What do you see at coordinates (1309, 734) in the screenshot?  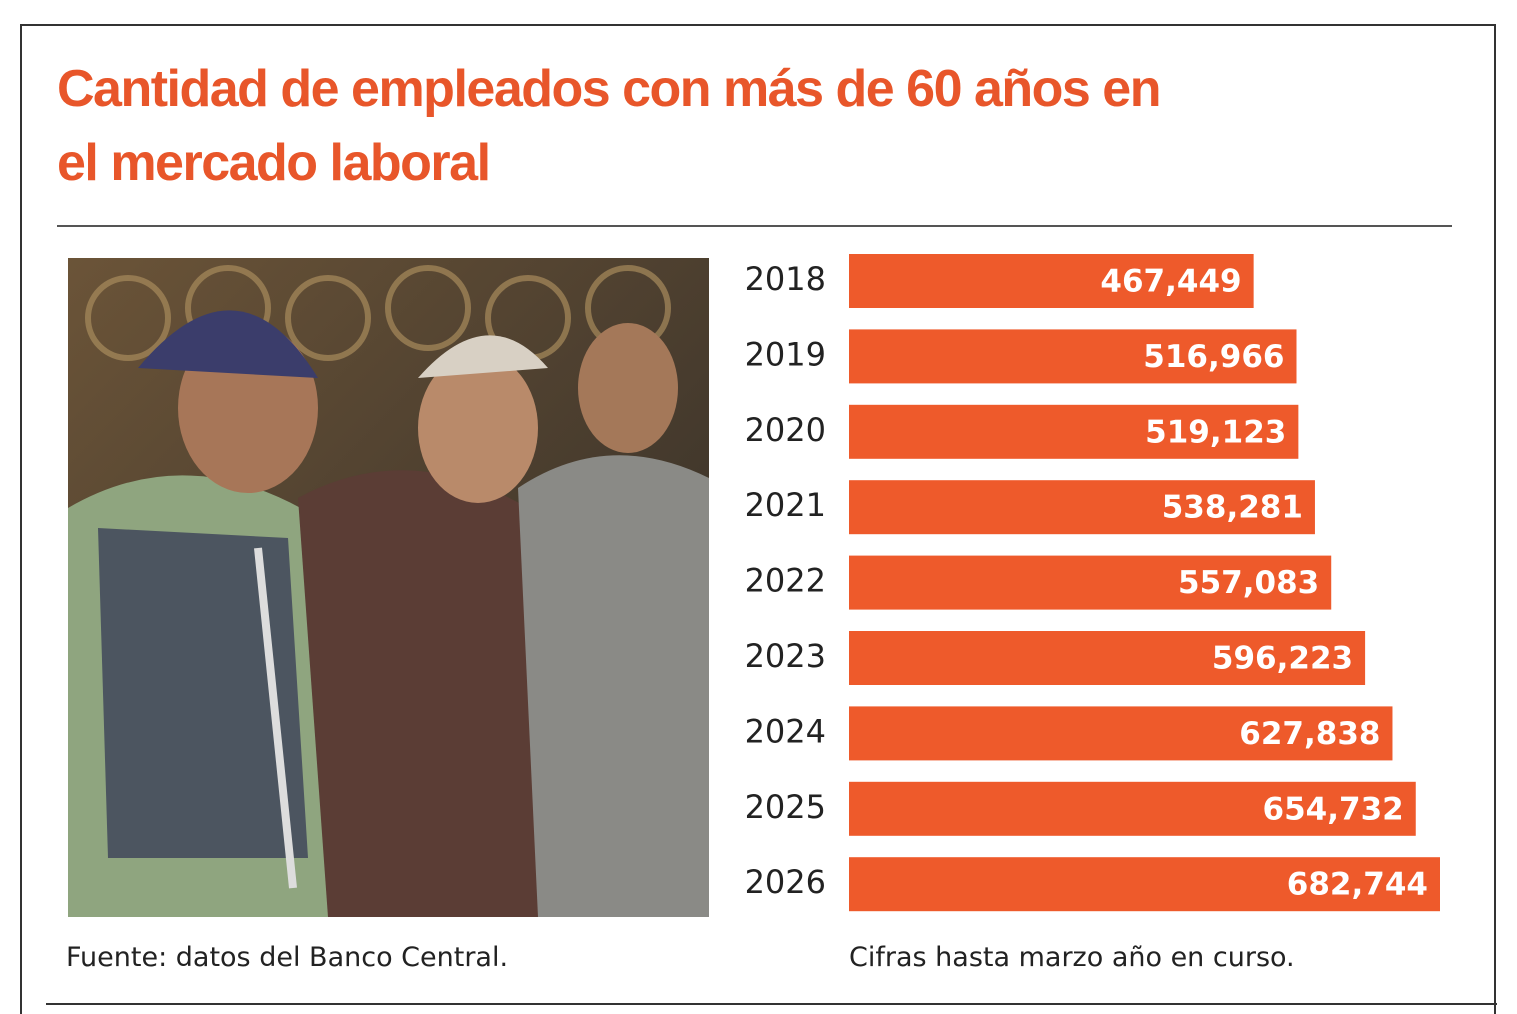 I see `data-label: 627,838` at bounding box center [1309, 734].